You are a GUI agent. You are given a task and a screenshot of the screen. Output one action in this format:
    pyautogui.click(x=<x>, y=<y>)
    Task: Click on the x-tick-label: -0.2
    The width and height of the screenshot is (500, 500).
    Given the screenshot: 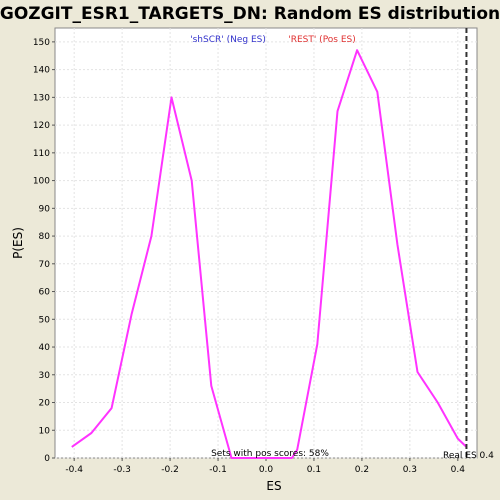 What is the action you would take?
    pyautogui.click(x=170, y=470)
    